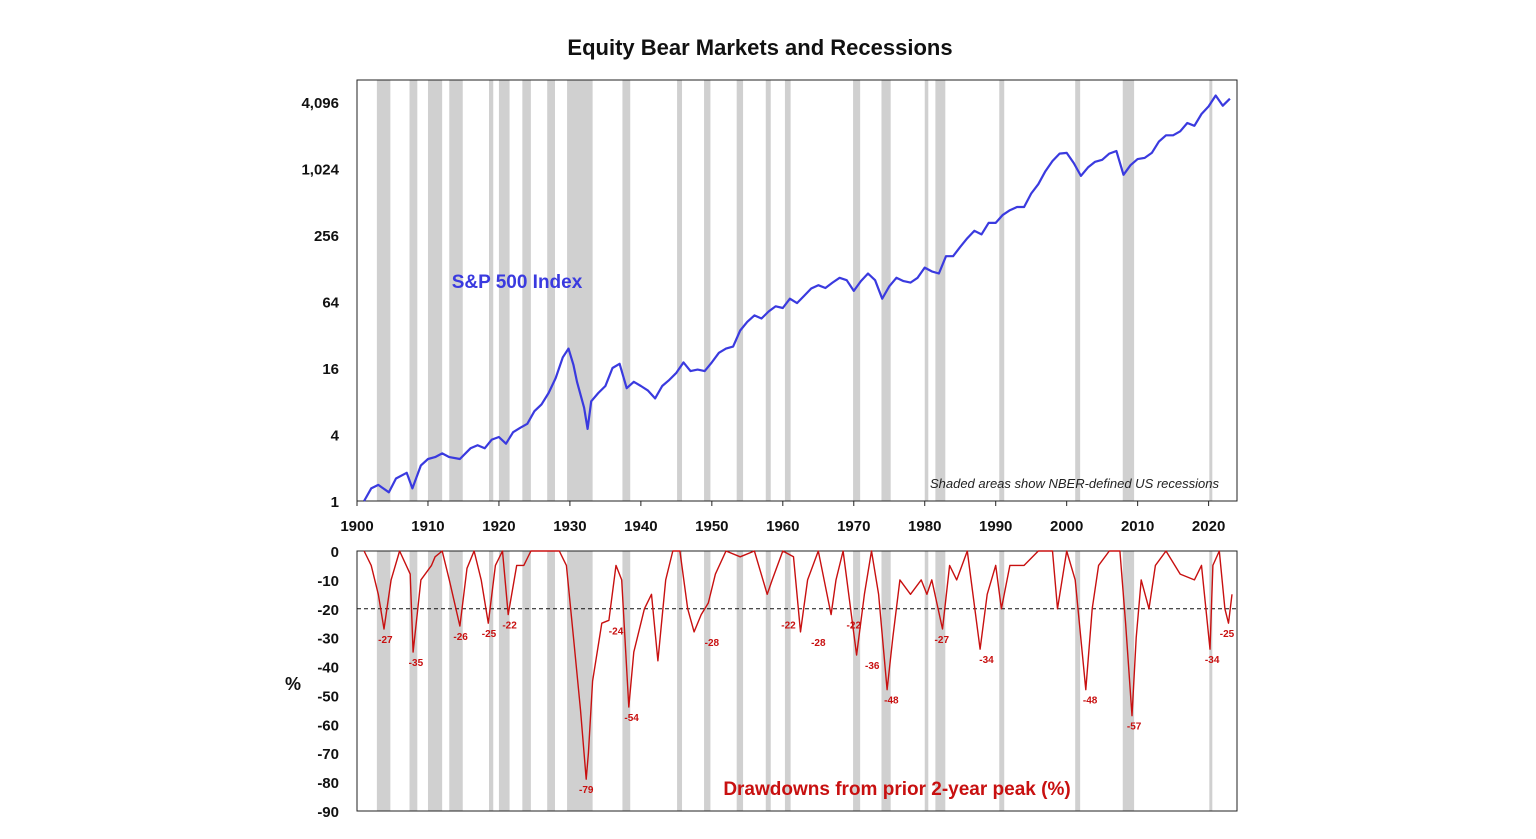 This screenshot has height=839, width=1536. What do you see at coordinates (1066, 526) in the screenshot?
I see `x-tick-label: 2000` at bounding box center [1066, 526].